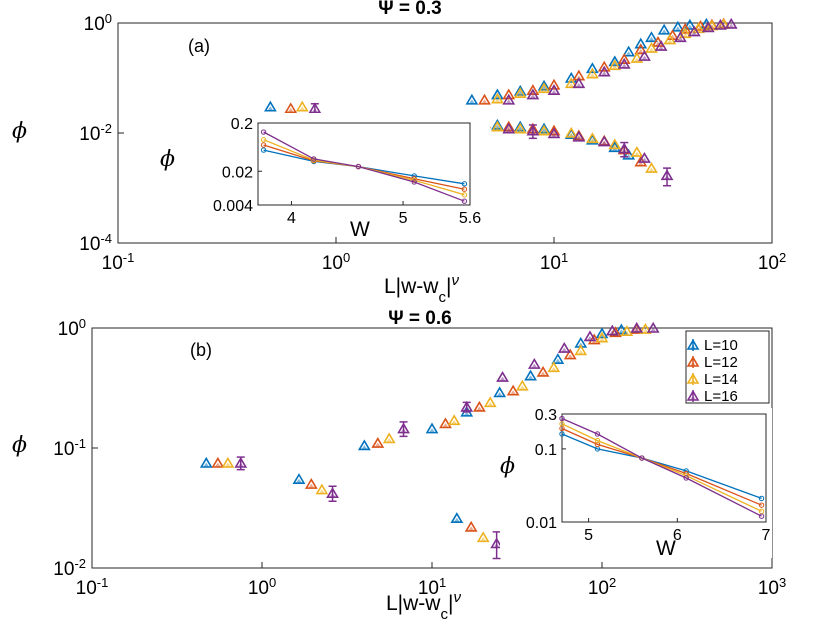  What do you see at coordinates (693, 346) in the screenshot?
I see `legend-swatch-0-fill` at bounding box center [693, 346].